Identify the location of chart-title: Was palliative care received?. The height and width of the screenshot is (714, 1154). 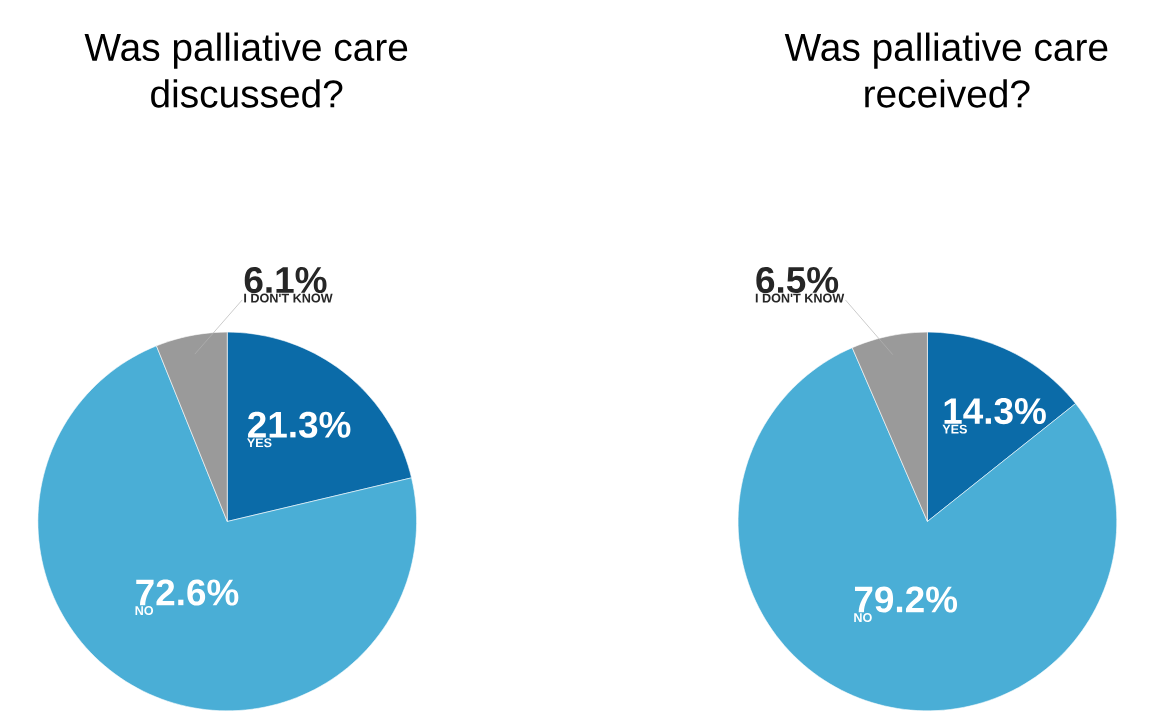
(946, 70).